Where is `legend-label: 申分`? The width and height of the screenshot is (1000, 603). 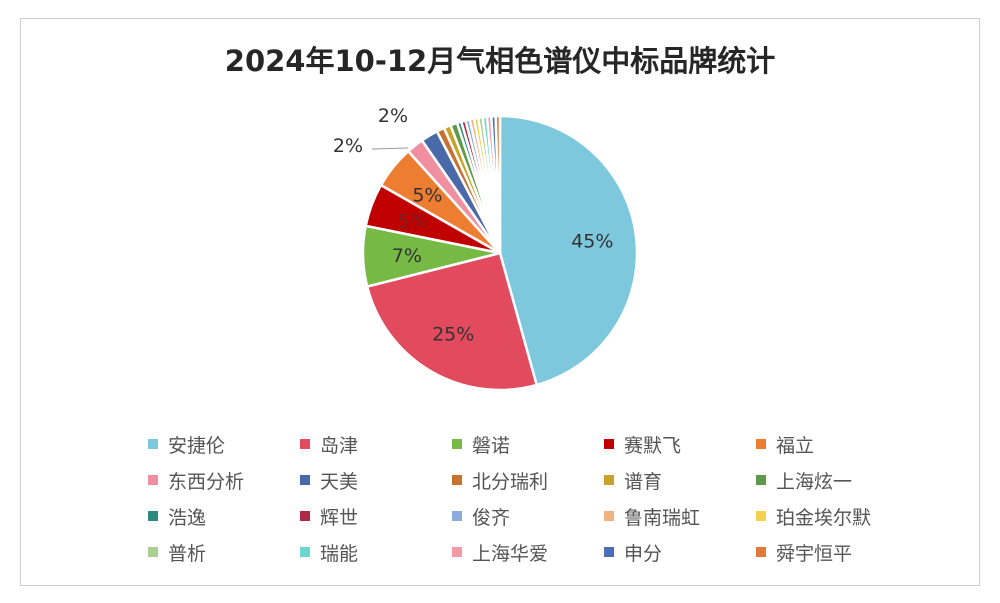
legend-label: 申分 is located at coordinates (643, 553).